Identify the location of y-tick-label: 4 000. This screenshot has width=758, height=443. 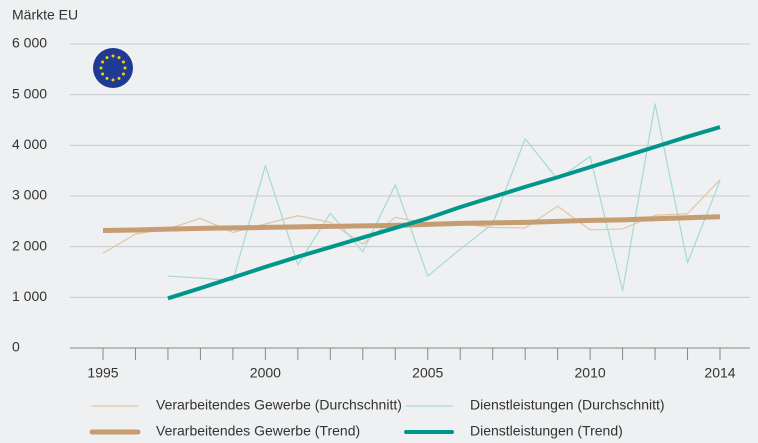
(29, 144).